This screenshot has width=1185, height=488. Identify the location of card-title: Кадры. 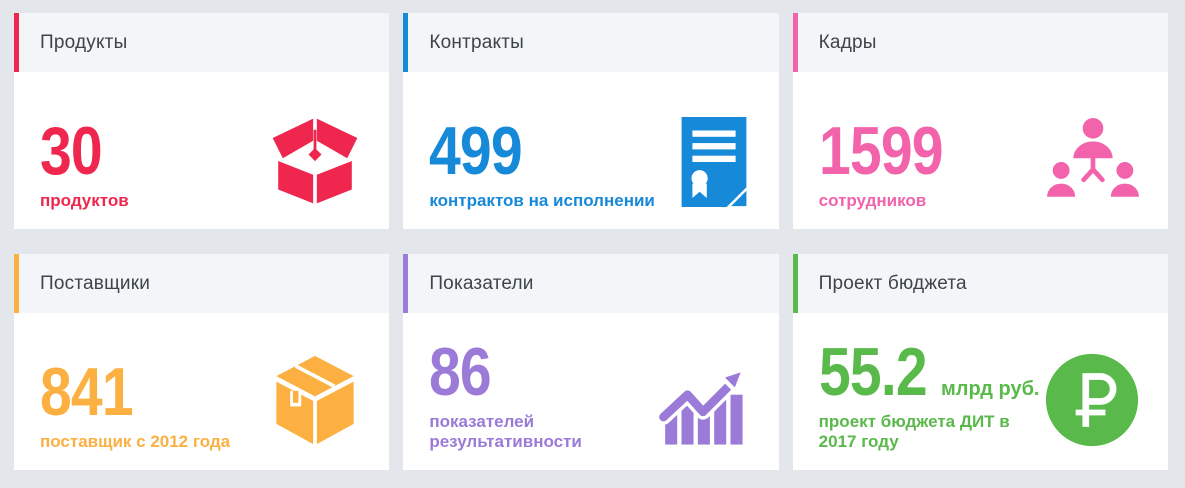
(847, 42).